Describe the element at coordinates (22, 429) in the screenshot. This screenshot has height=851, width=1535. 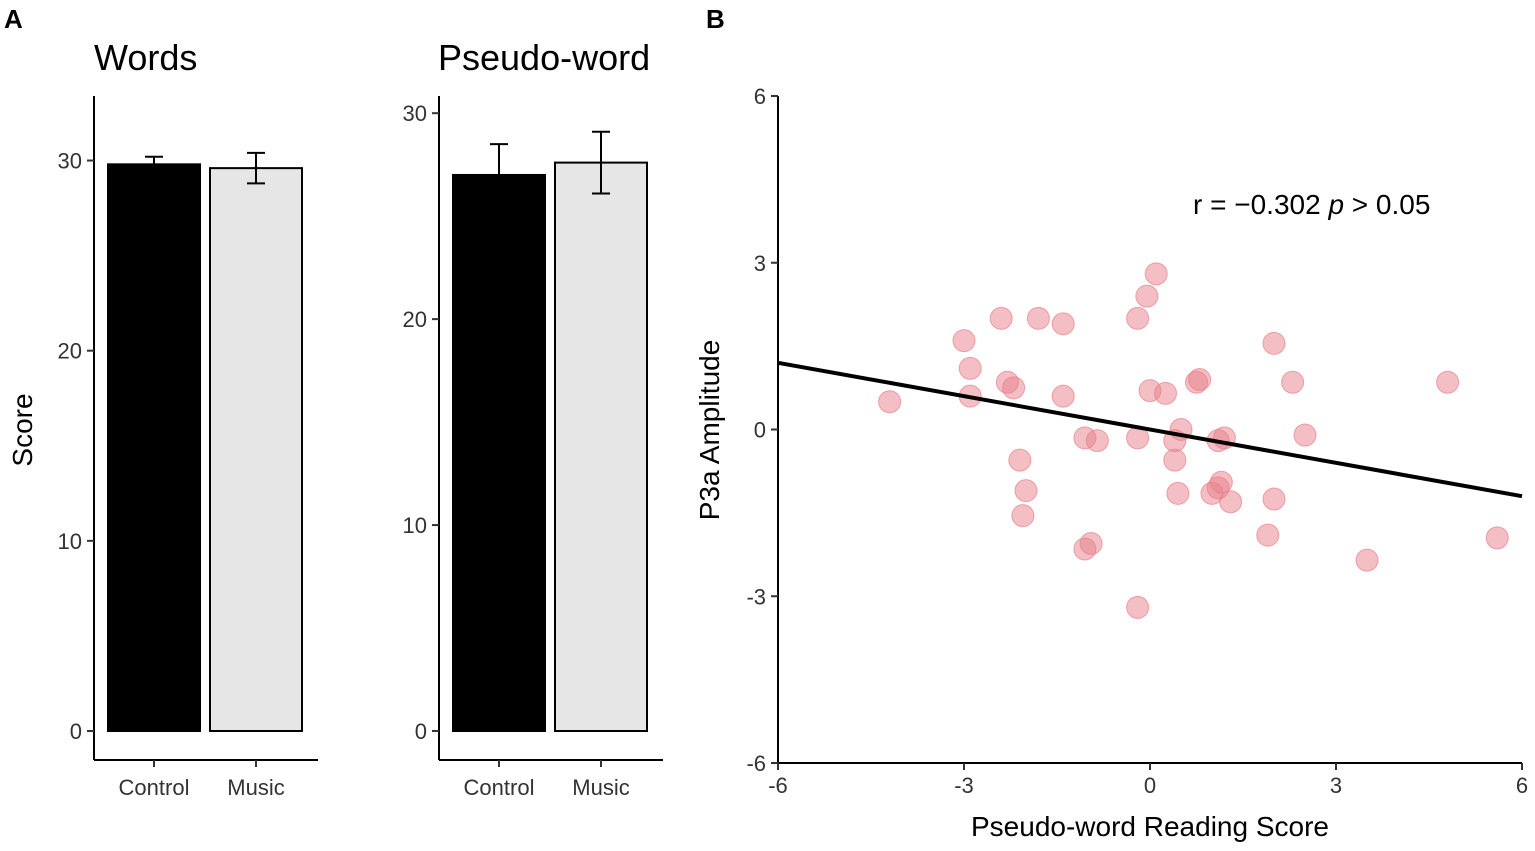
I see `words-y-axis-title: Score` at that location.